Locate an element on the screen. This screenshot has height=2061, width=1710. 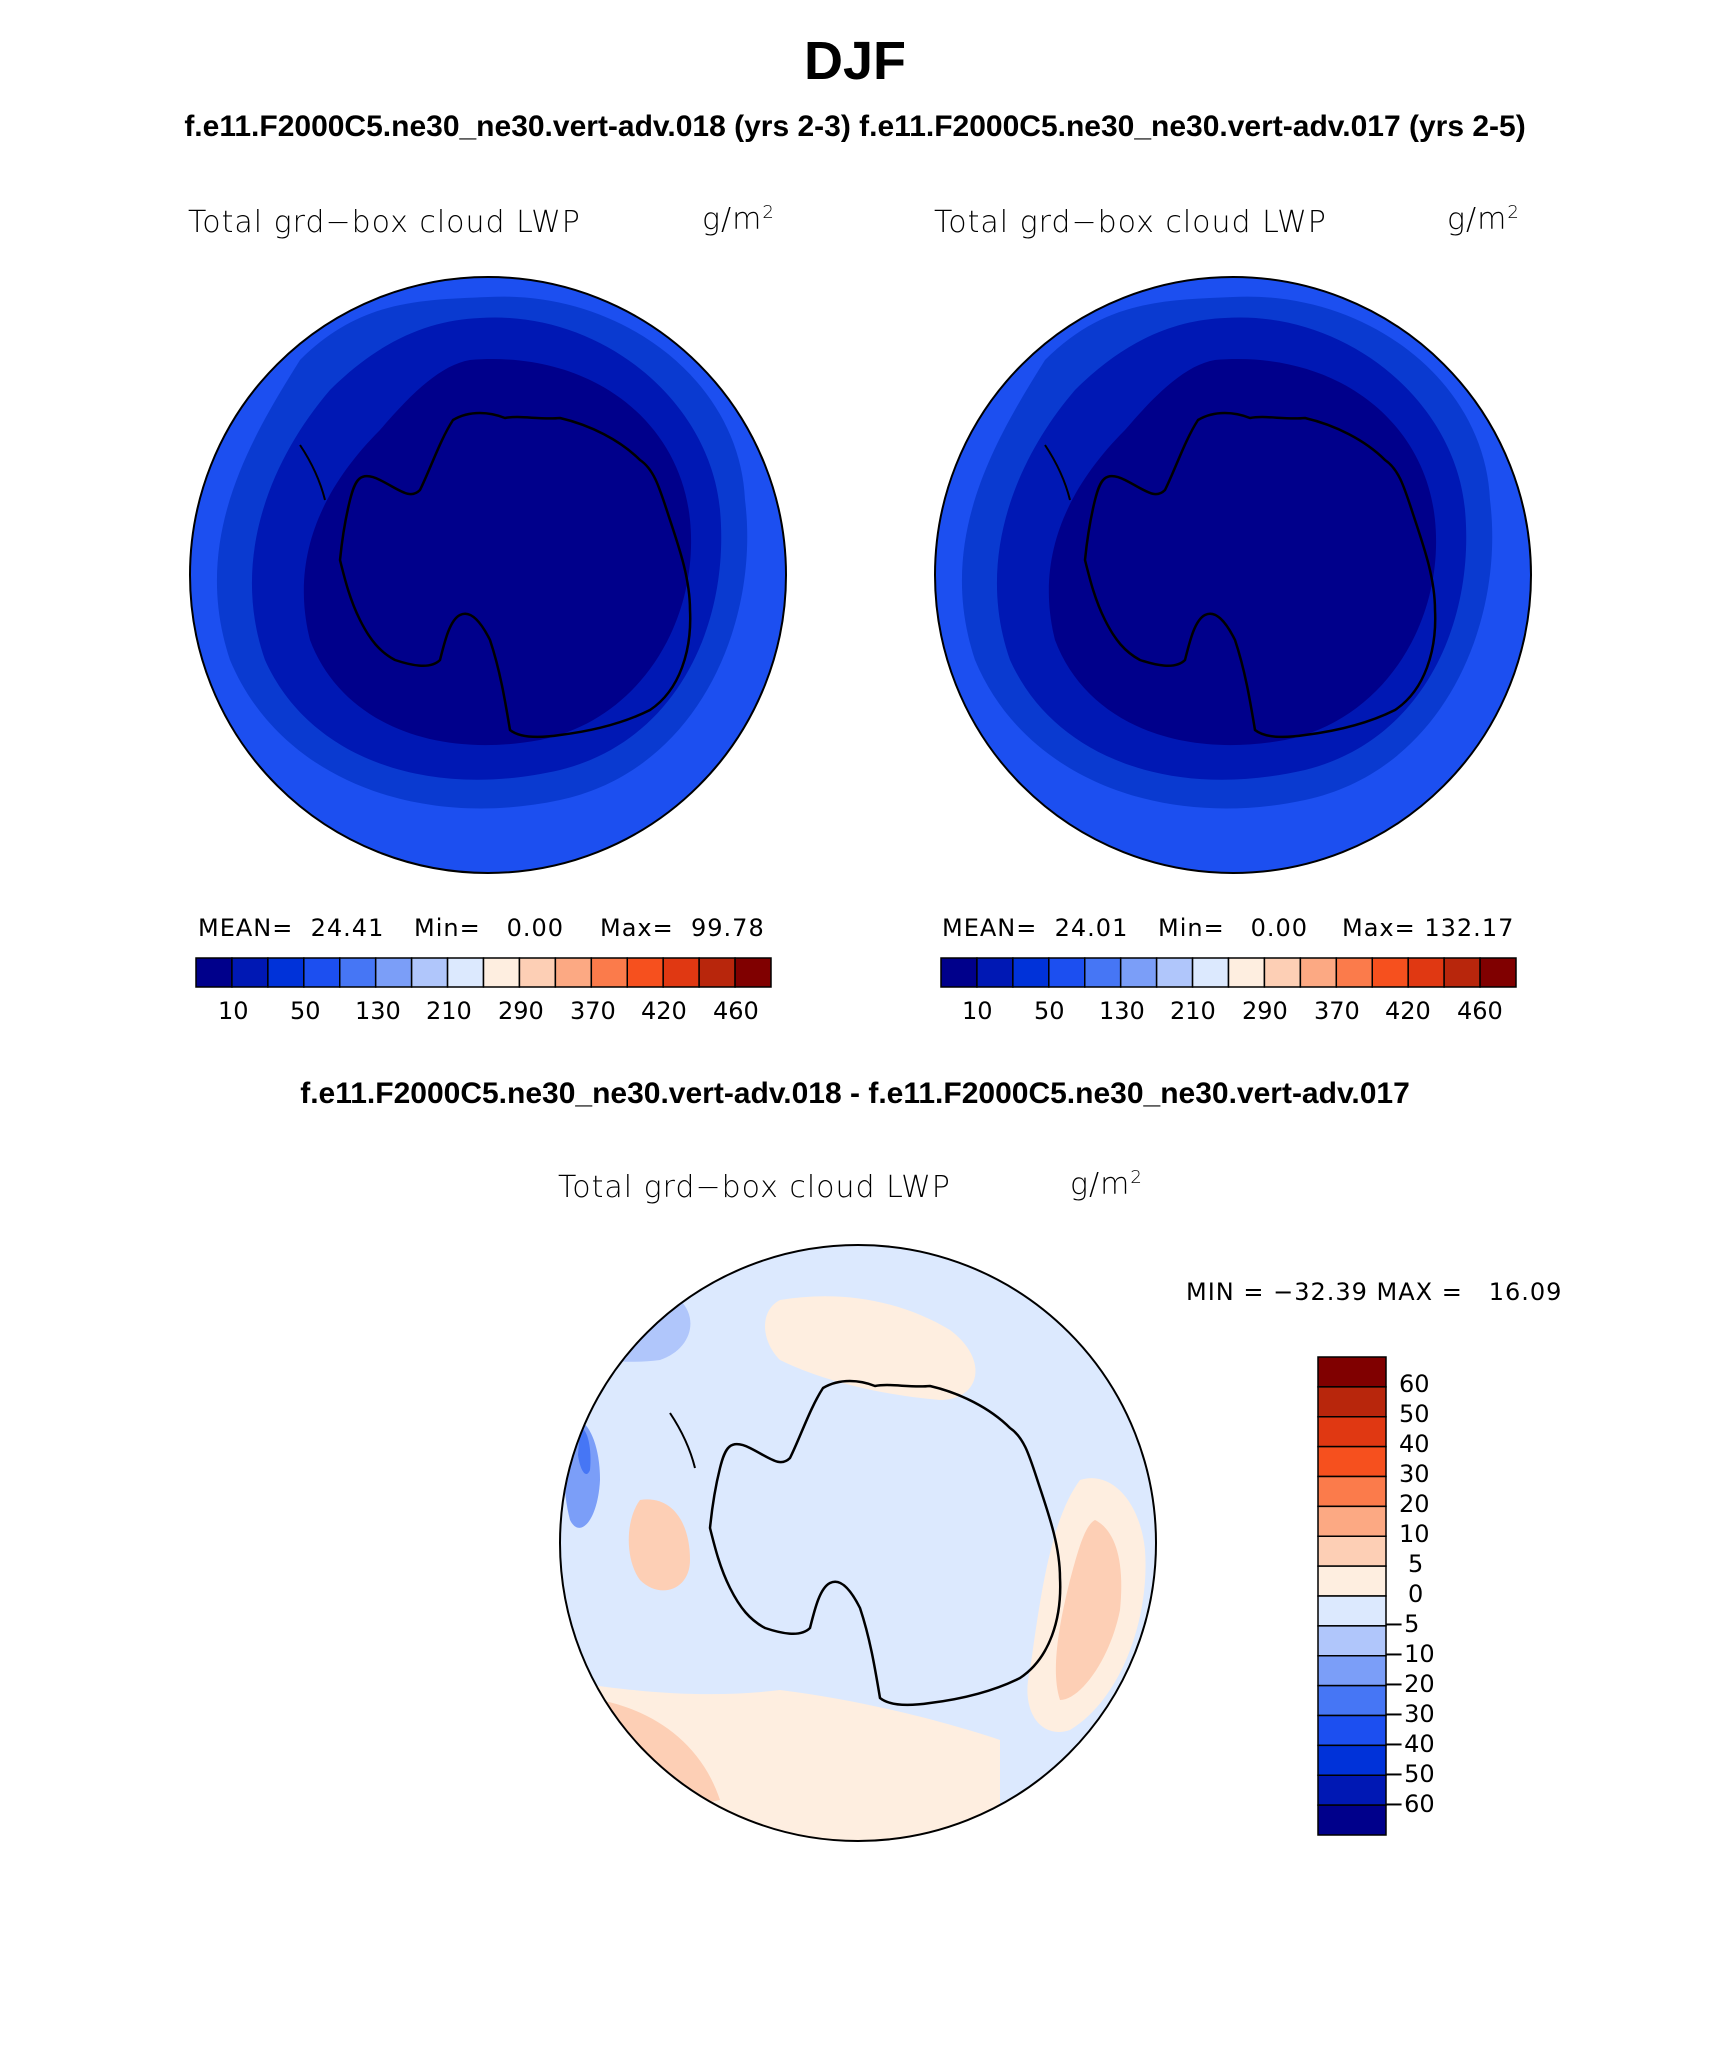
map-panel-diff is located at coordinates (858, 1543).